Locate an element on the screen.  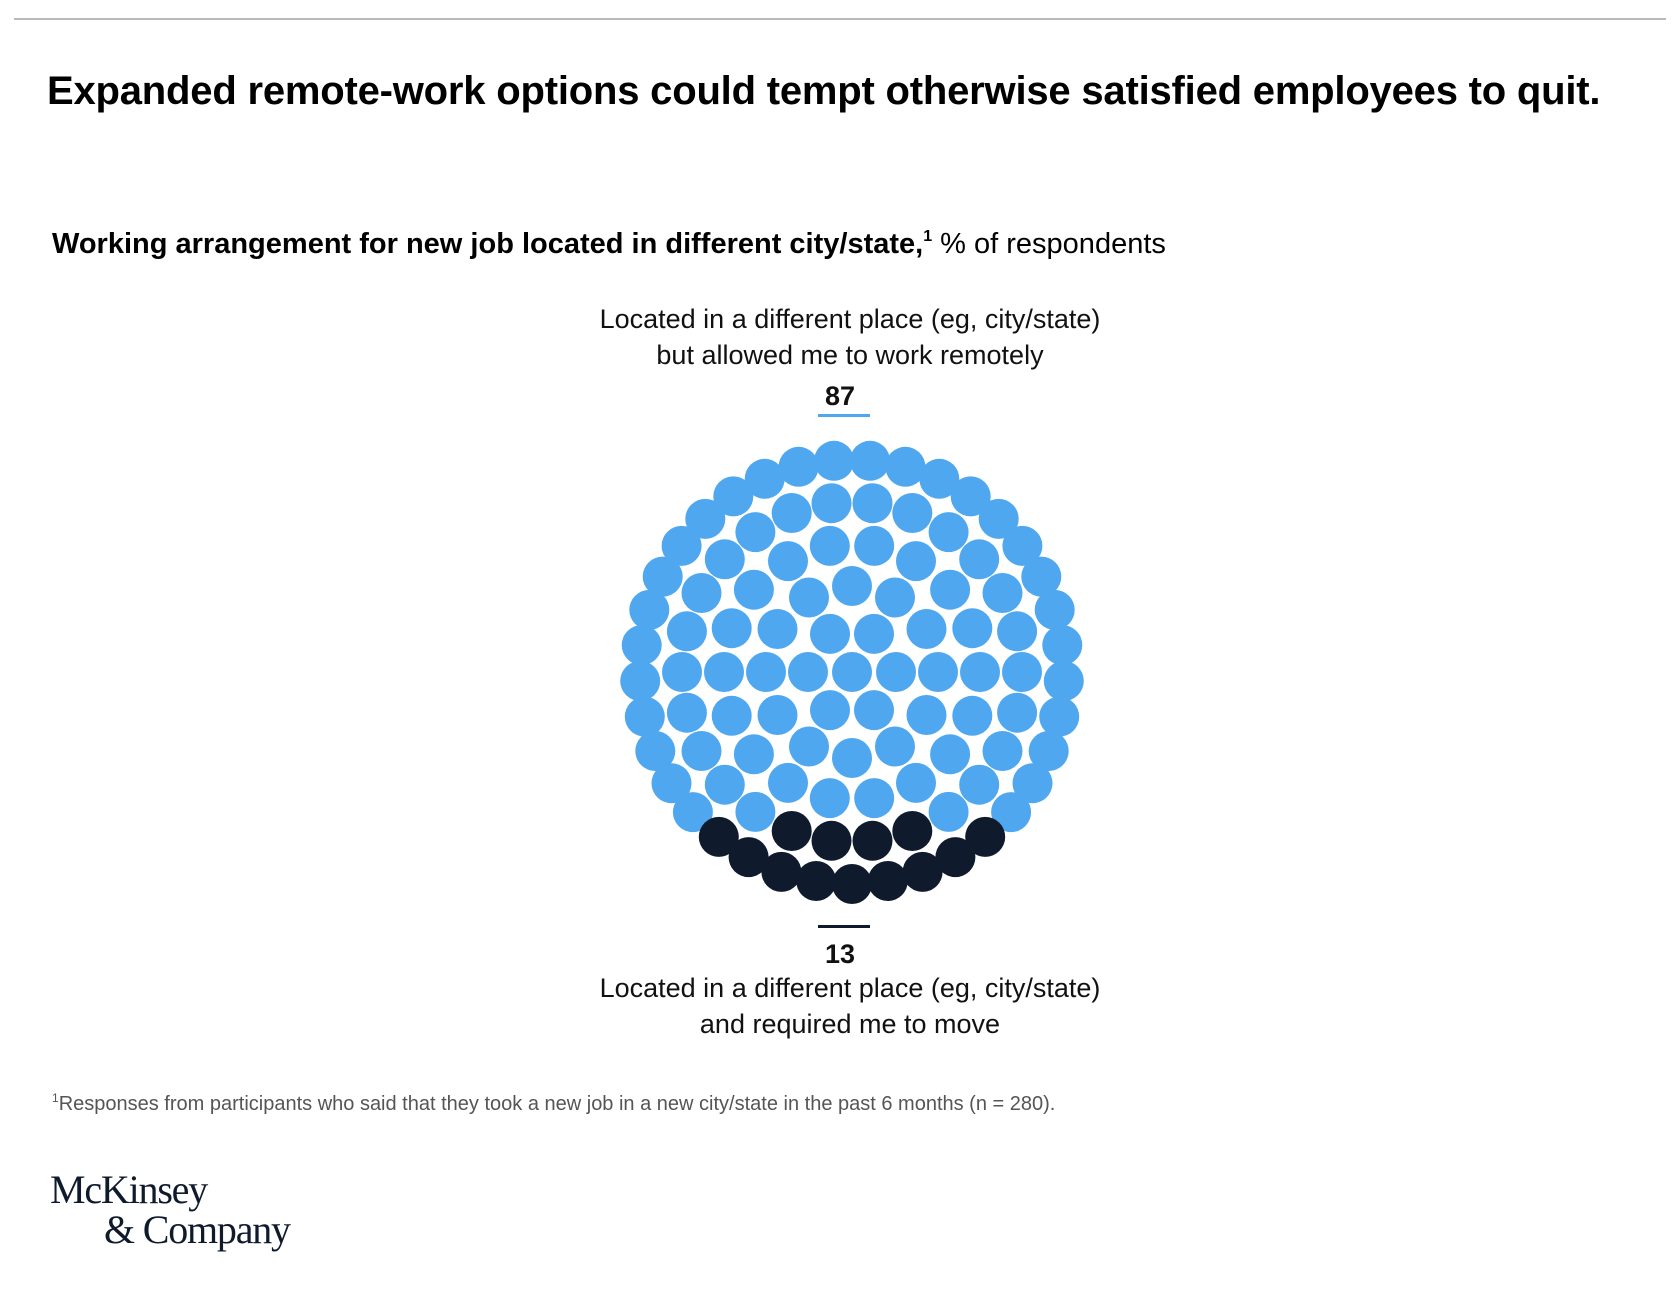
move-label-line2: and required me to move is located at coordinates (850, 1024).